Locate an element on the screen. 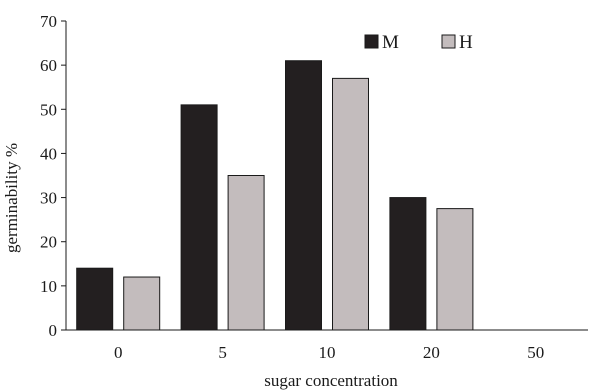 The height and width of the screenshot is (390, 597). x-axis-label: sugar concentration is located at coordinates (331, 380).